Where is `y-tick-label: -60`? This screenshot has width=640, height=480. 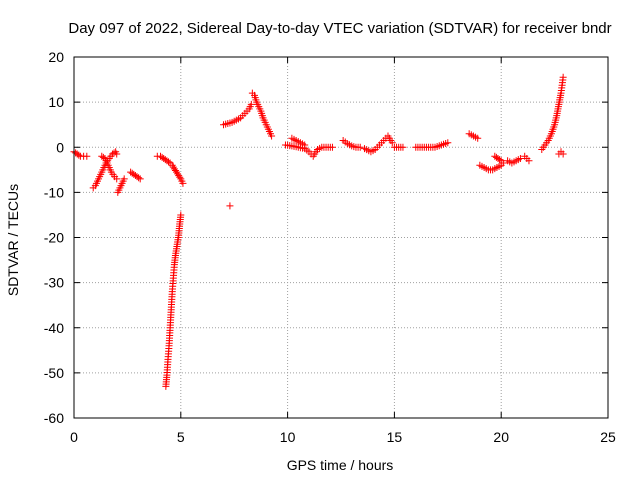 y-tick-label: -60 is located at coordinates (54, 418).